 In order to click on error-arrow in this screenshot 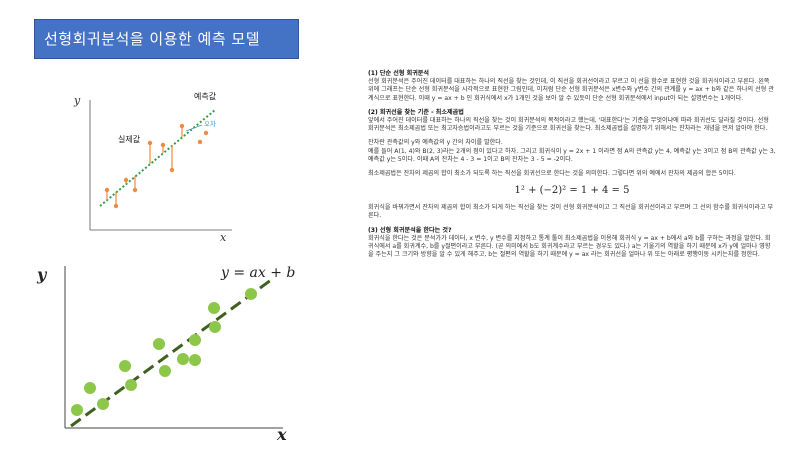, I will do `click(194, 128)`.